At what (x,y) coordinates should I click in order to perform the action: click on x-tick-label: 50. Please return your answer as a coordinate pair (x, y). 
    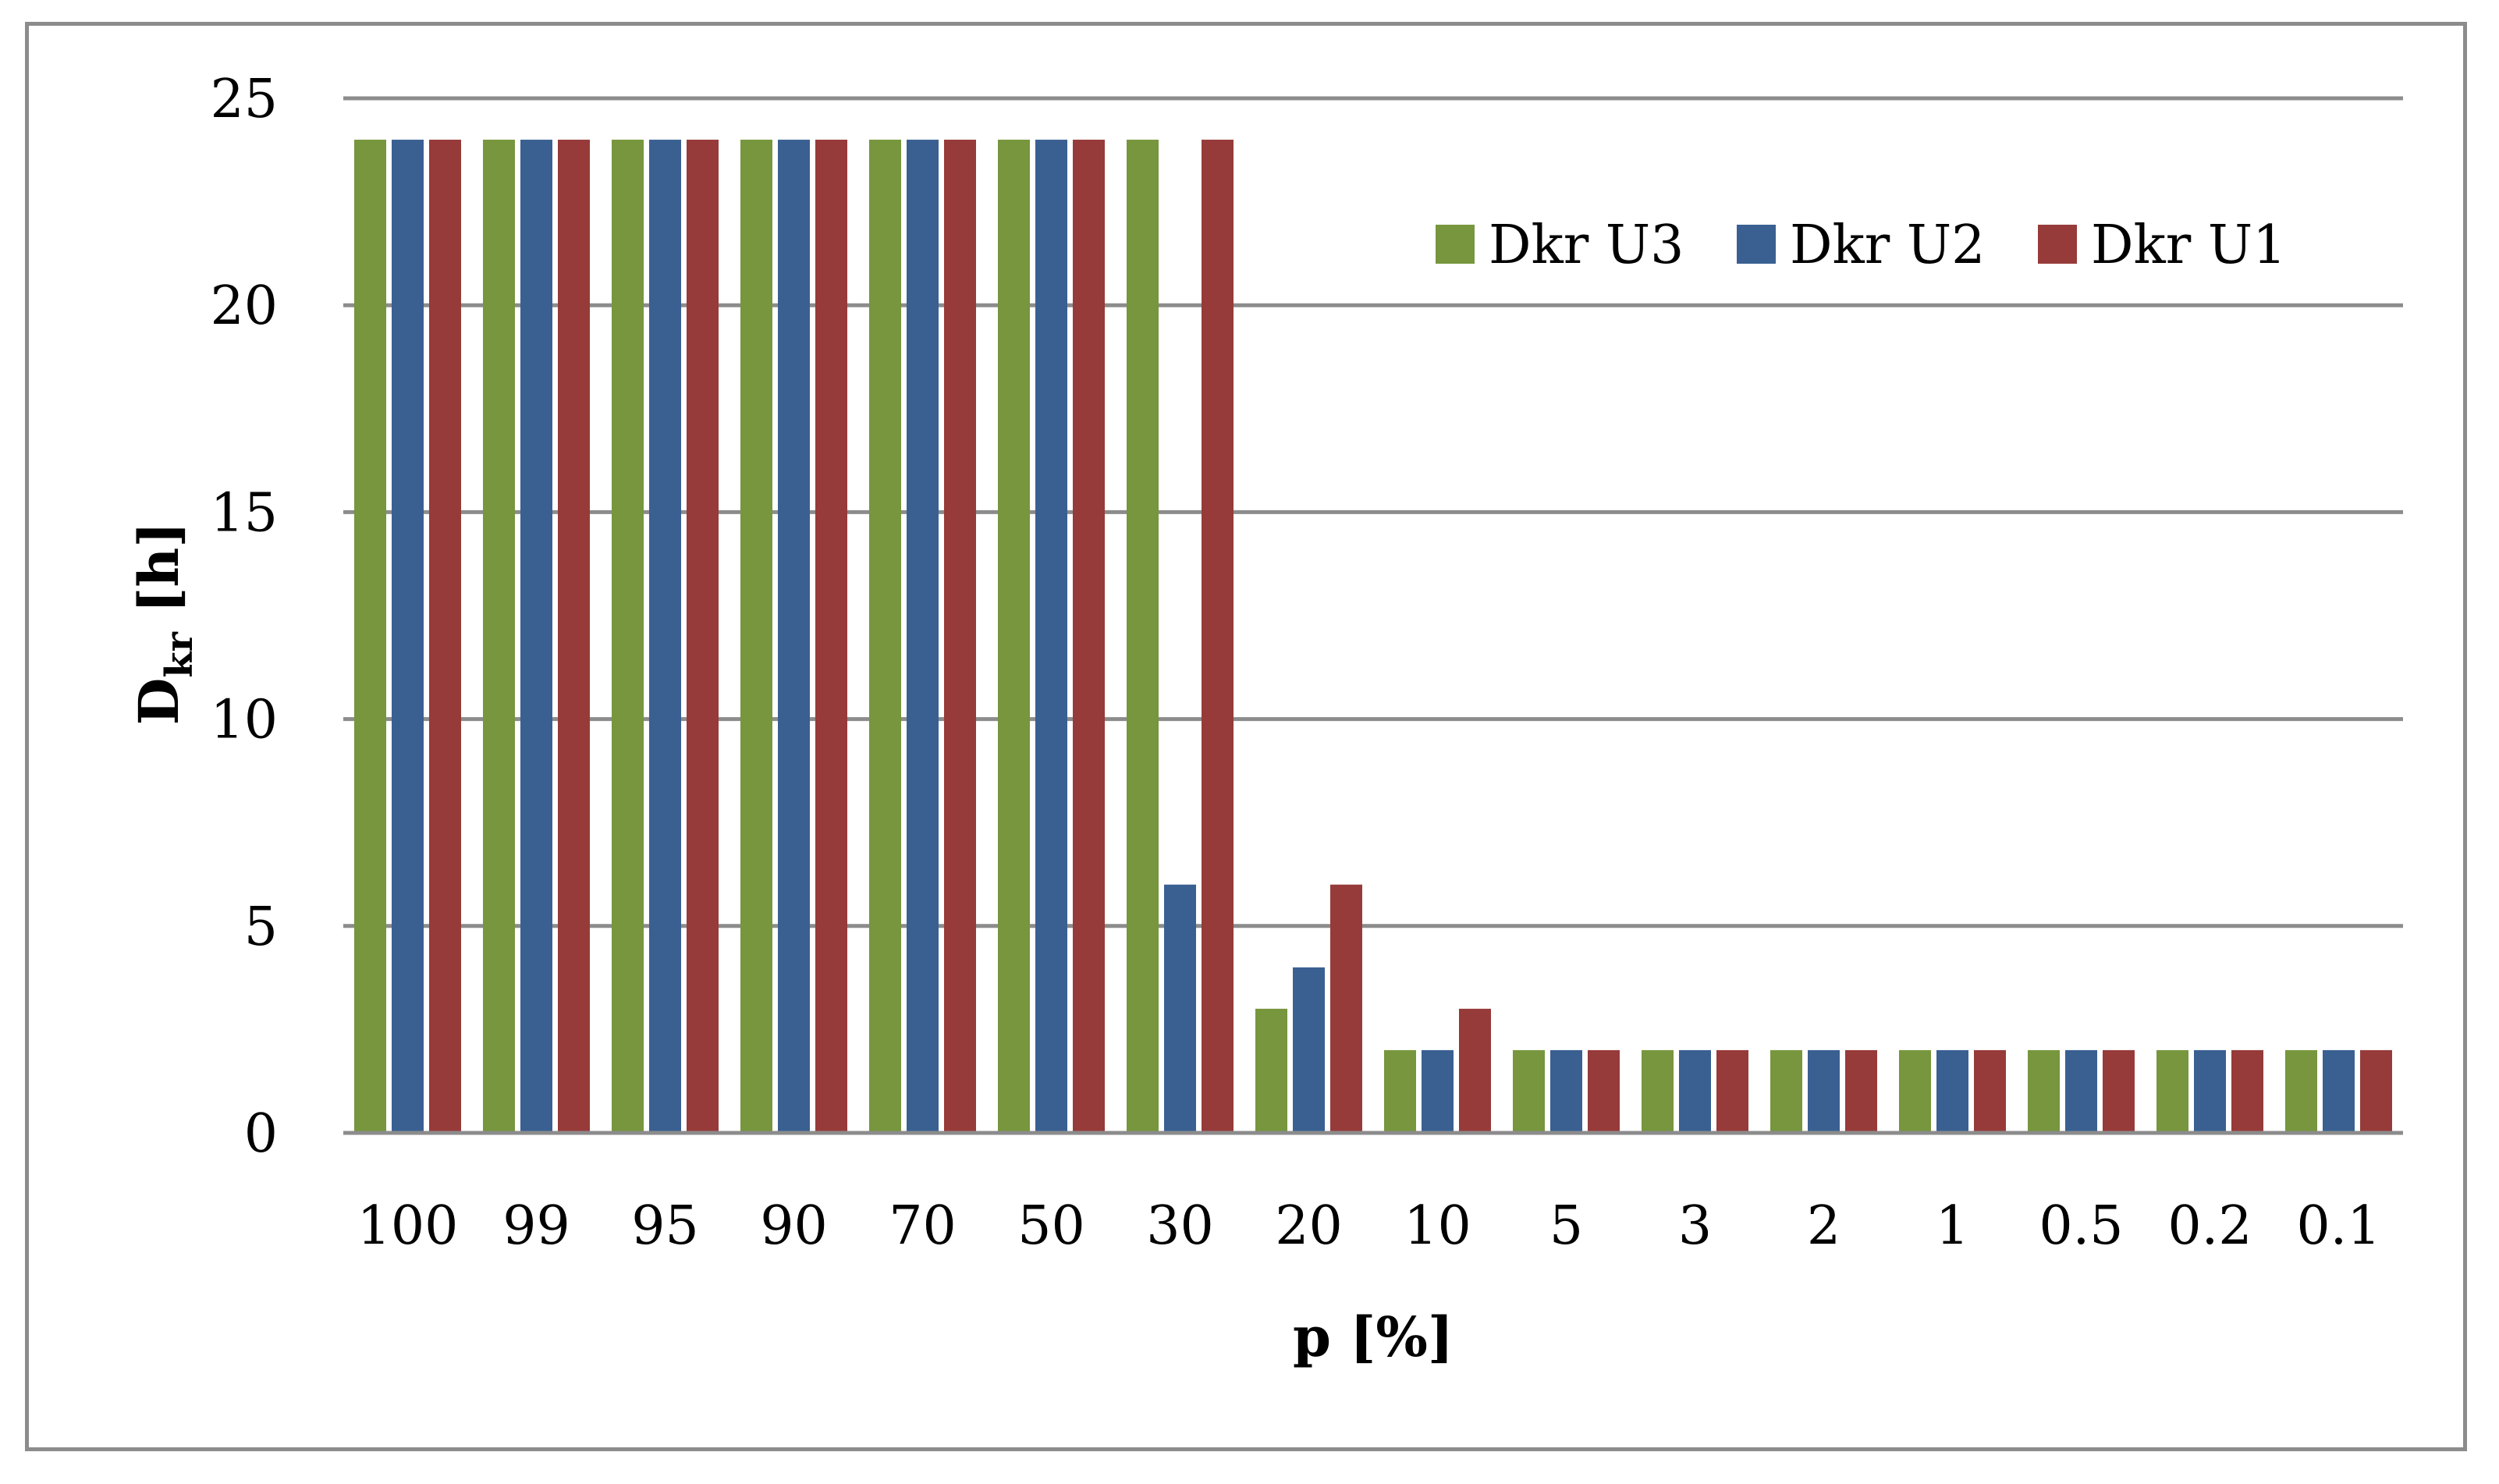
    Looking at the image, I should click on (1051, 1226).